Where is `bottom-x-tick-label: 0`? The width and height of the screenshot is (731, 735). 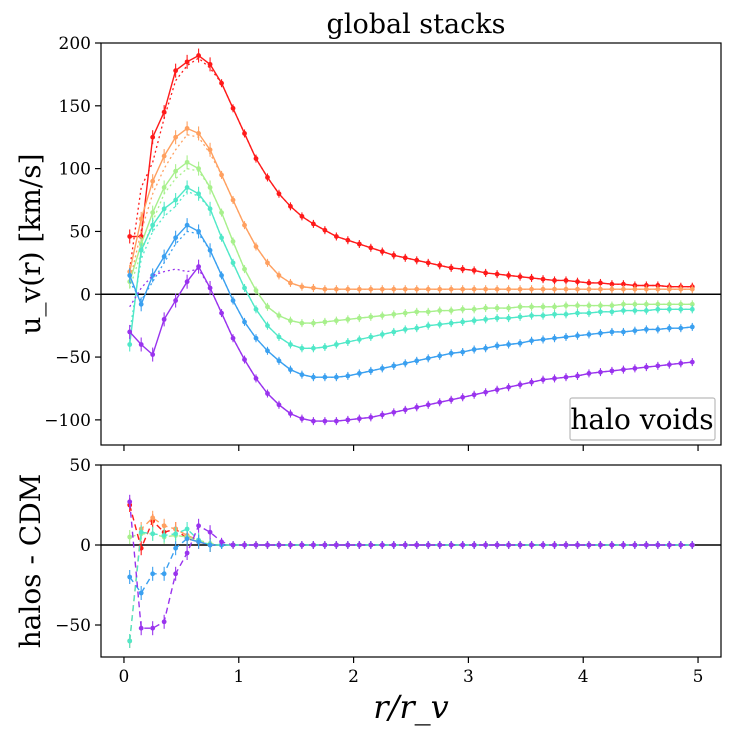
bottom-x-tick-label: 0 is located at coordinates (124, 677).